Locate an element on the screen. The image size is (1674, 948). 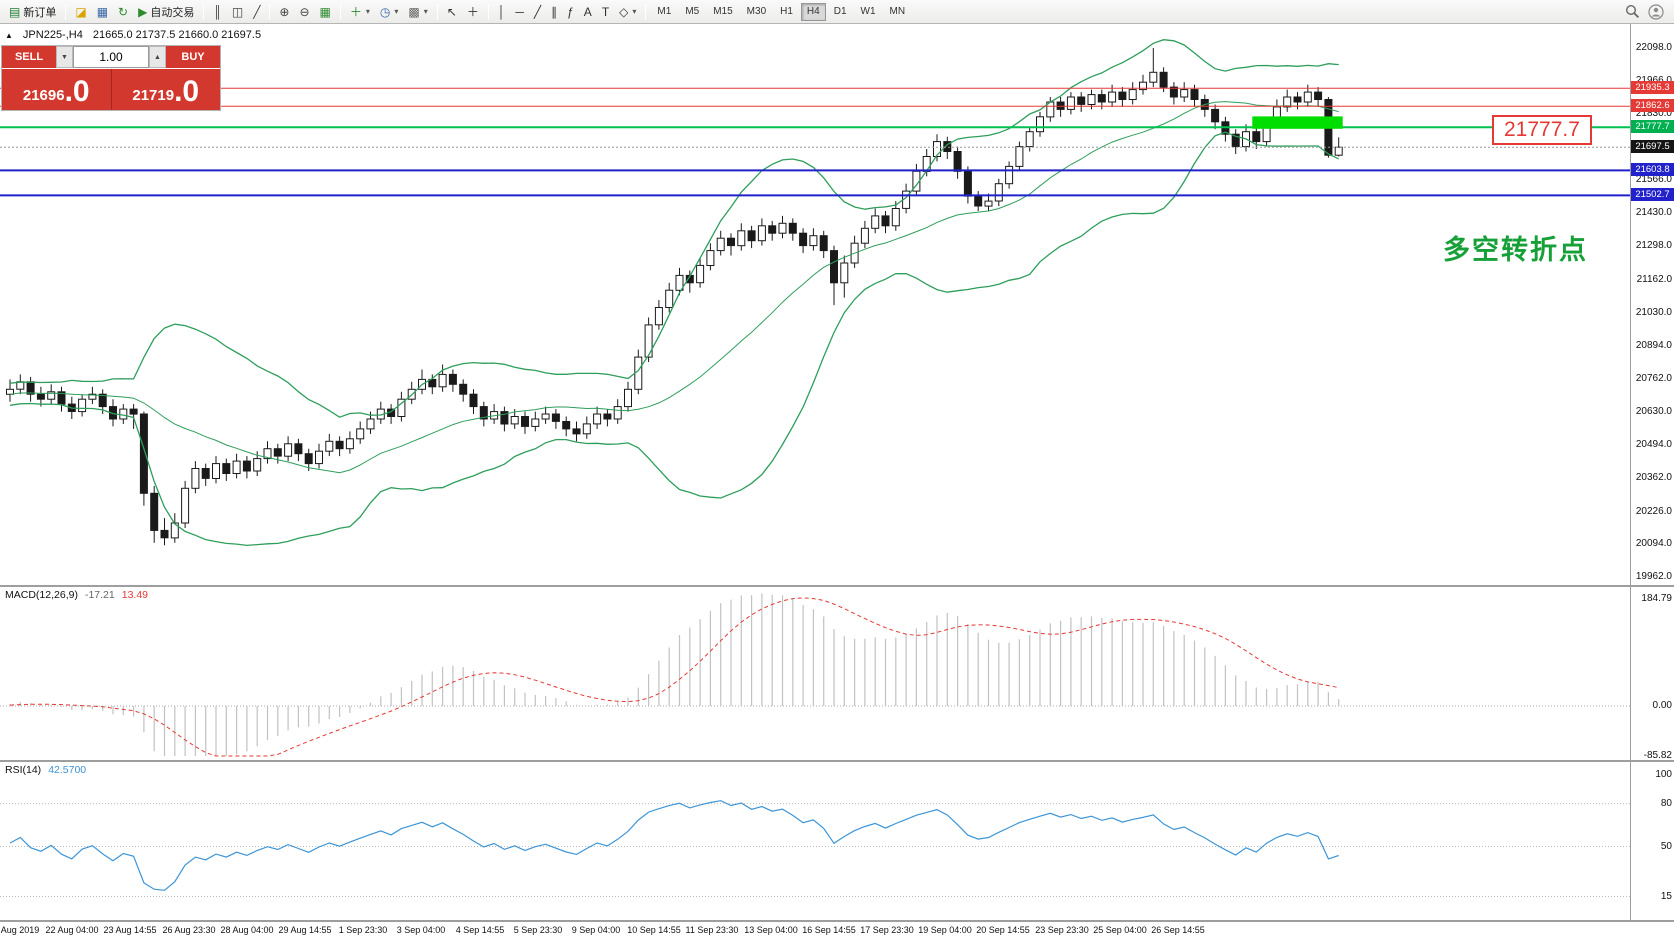
shapes-button: ◇ ▾ is located at coordinates (627, 12).